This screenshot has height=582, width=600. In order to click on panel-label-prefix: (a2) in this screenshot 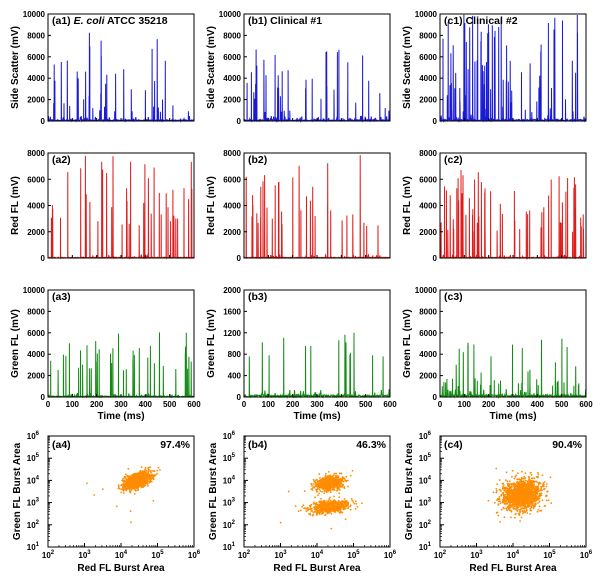, I will do `click(61, 160)`.